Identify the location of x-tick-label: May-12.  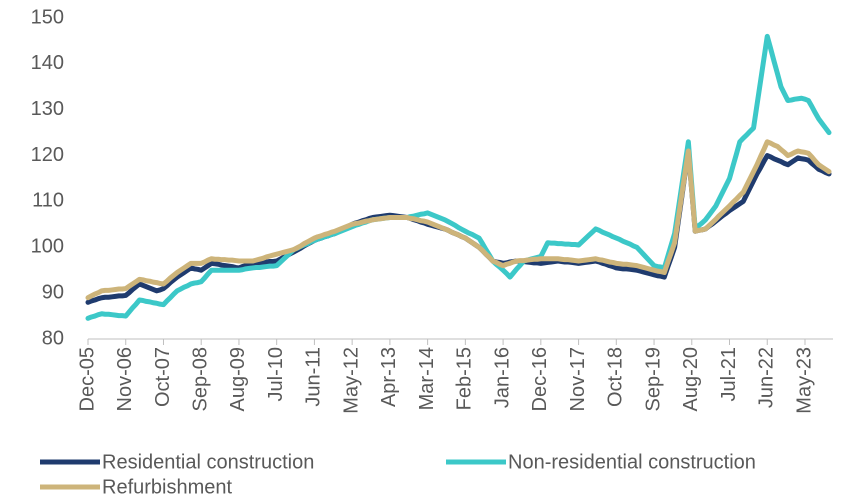
(351, 380).